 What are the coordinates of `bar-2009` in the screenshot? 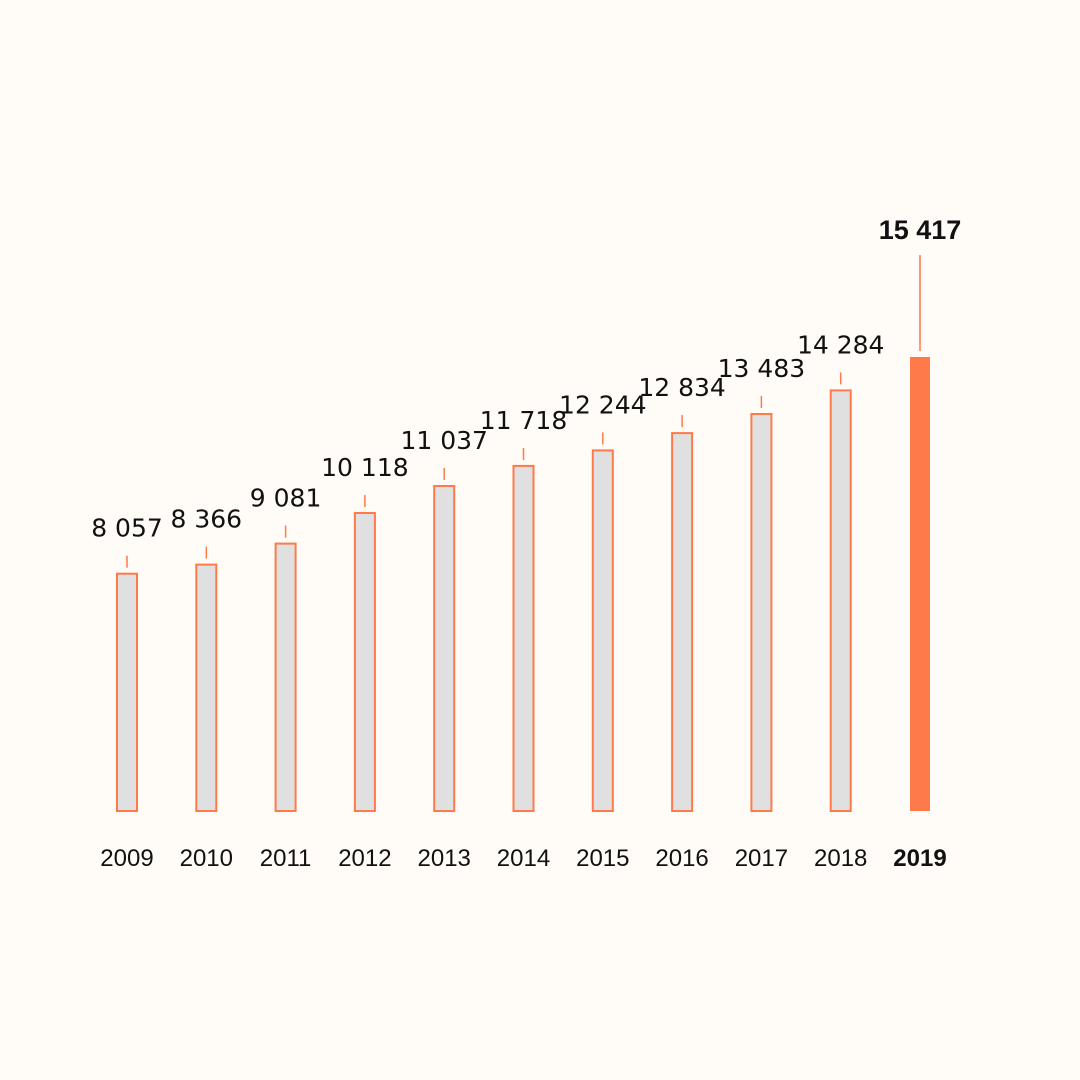 It's located at (127, 692).